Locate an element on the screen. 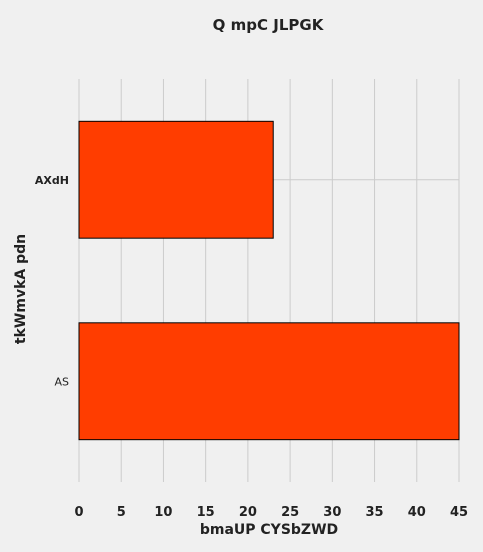  x-tick-label-9: 45 is located at coordinates (459, 512).